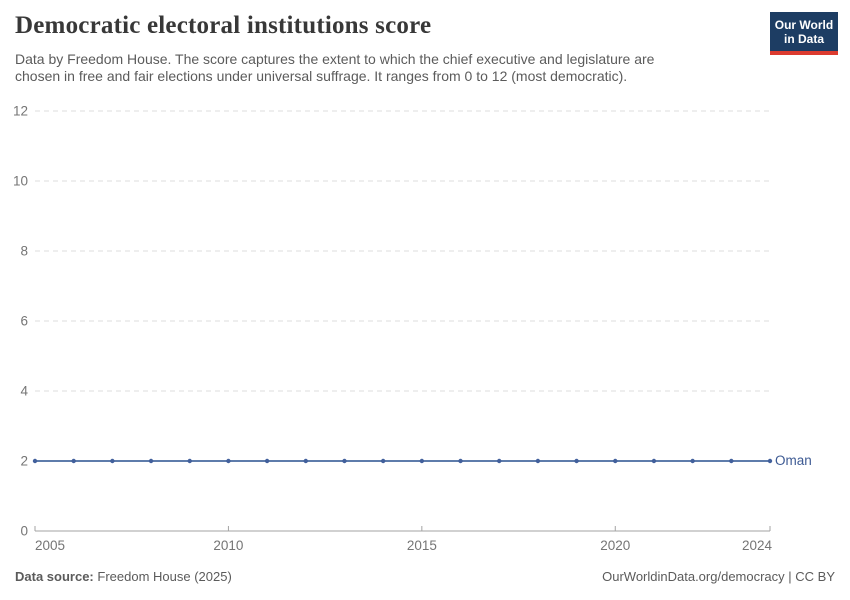 Image resolution: width=850 pixels, height=600 pixels. Describe the element at coordinates (24, 461) in the screenshot. I see `y-tick-label: 2` at that location.